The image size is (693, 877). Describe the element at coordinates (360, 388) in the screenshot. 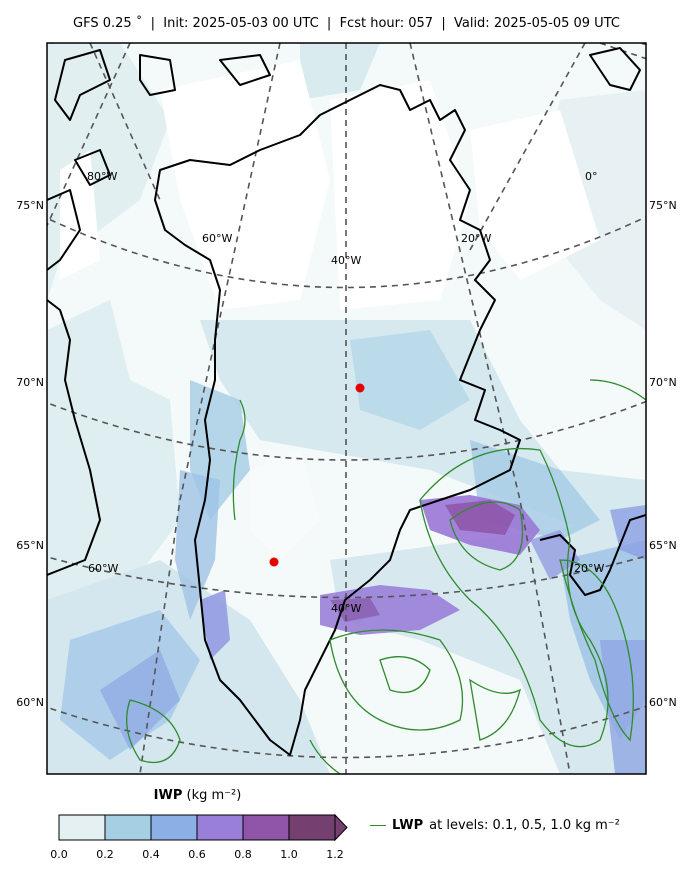

I see `marker-north` at that location.